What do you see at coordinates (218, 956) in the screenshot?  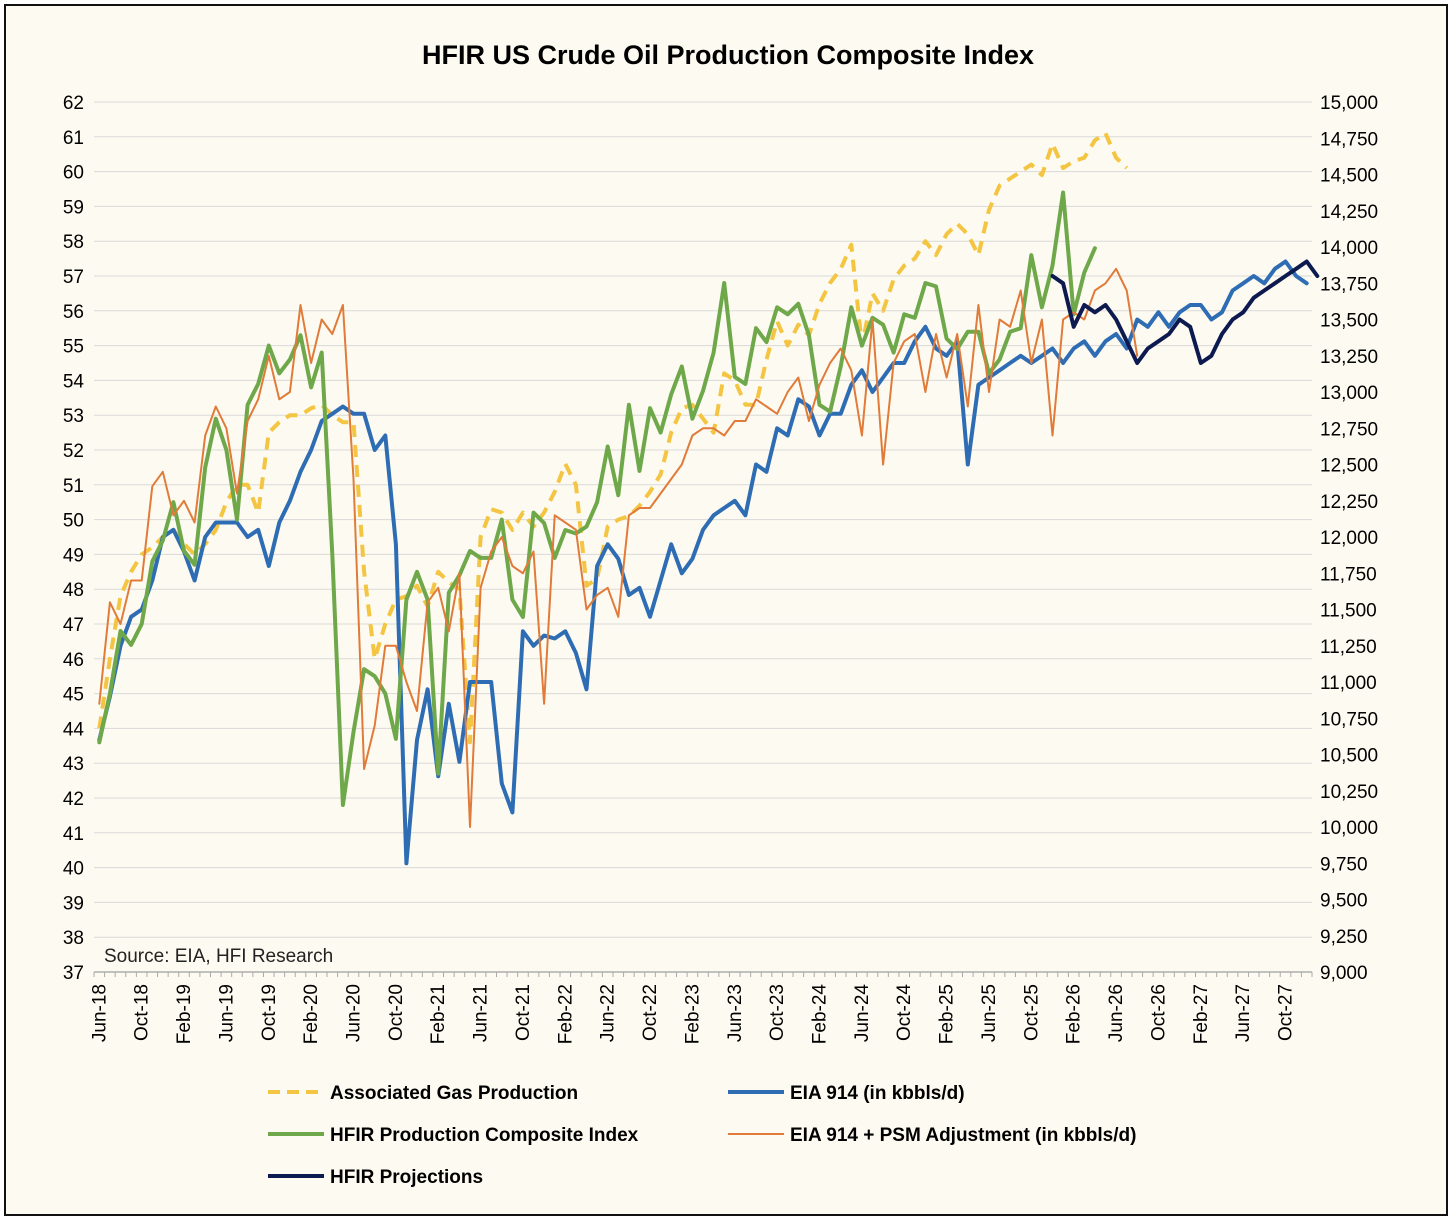 I see `source-note: Source: EIA, HFI Research` at bounding box center [218, 956].